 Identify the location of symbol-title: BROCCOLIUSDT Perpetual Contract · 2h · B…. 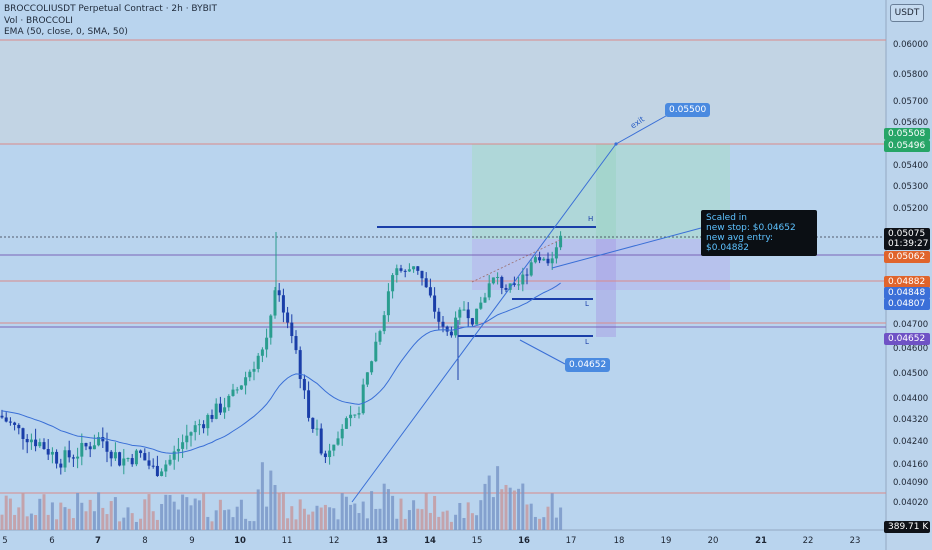
(110, 9).